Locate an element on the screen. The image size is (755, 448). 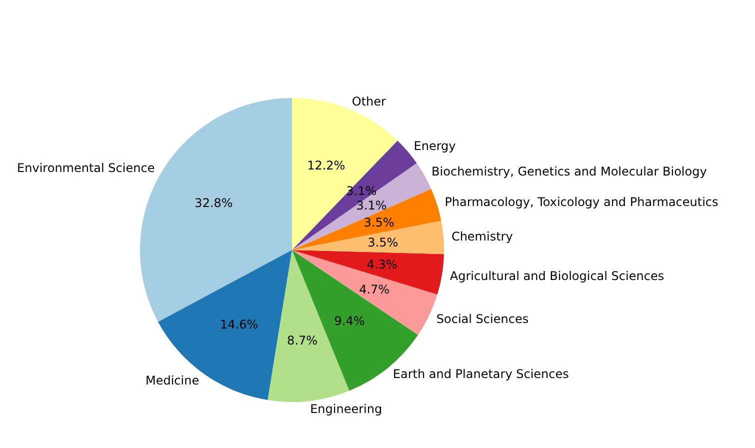
data-label: 32.8% is located at coordinates (213, 203).